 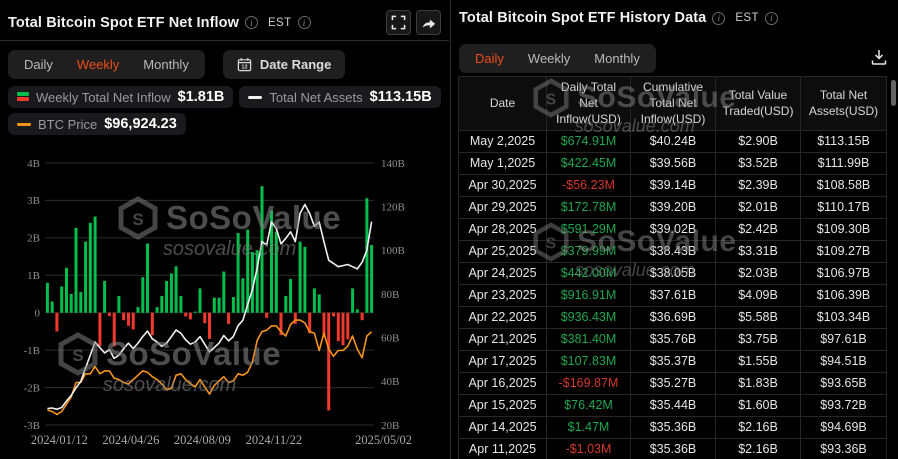 I want to click on date-cell: Apr 28,2025, so click(x=502, y=229).